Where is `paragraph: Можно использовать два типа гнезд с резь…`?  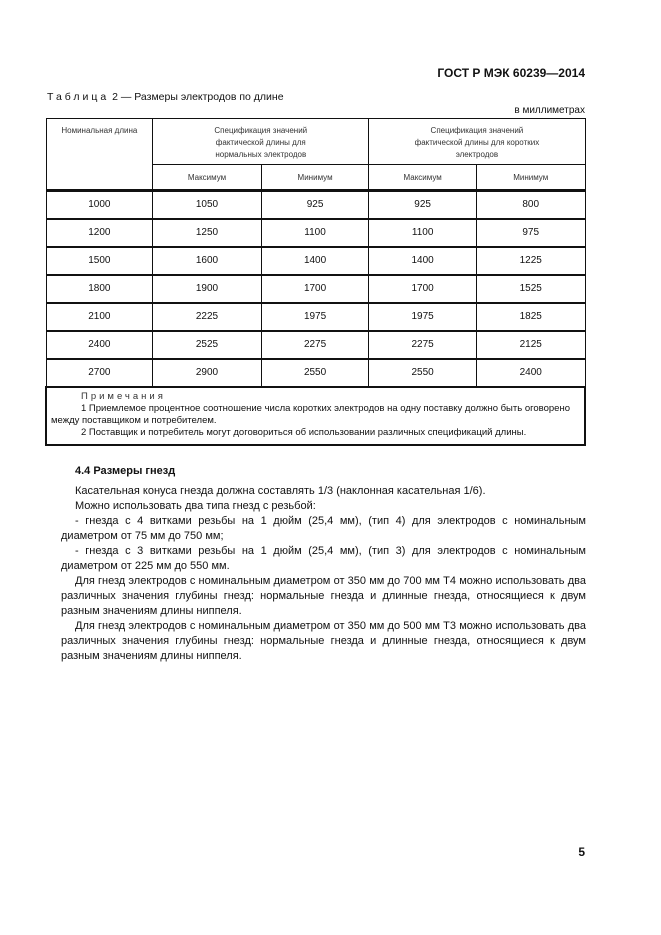
paragraph: Можно использовать два типа гнезд с резь… is located at coordinates (195, 505).